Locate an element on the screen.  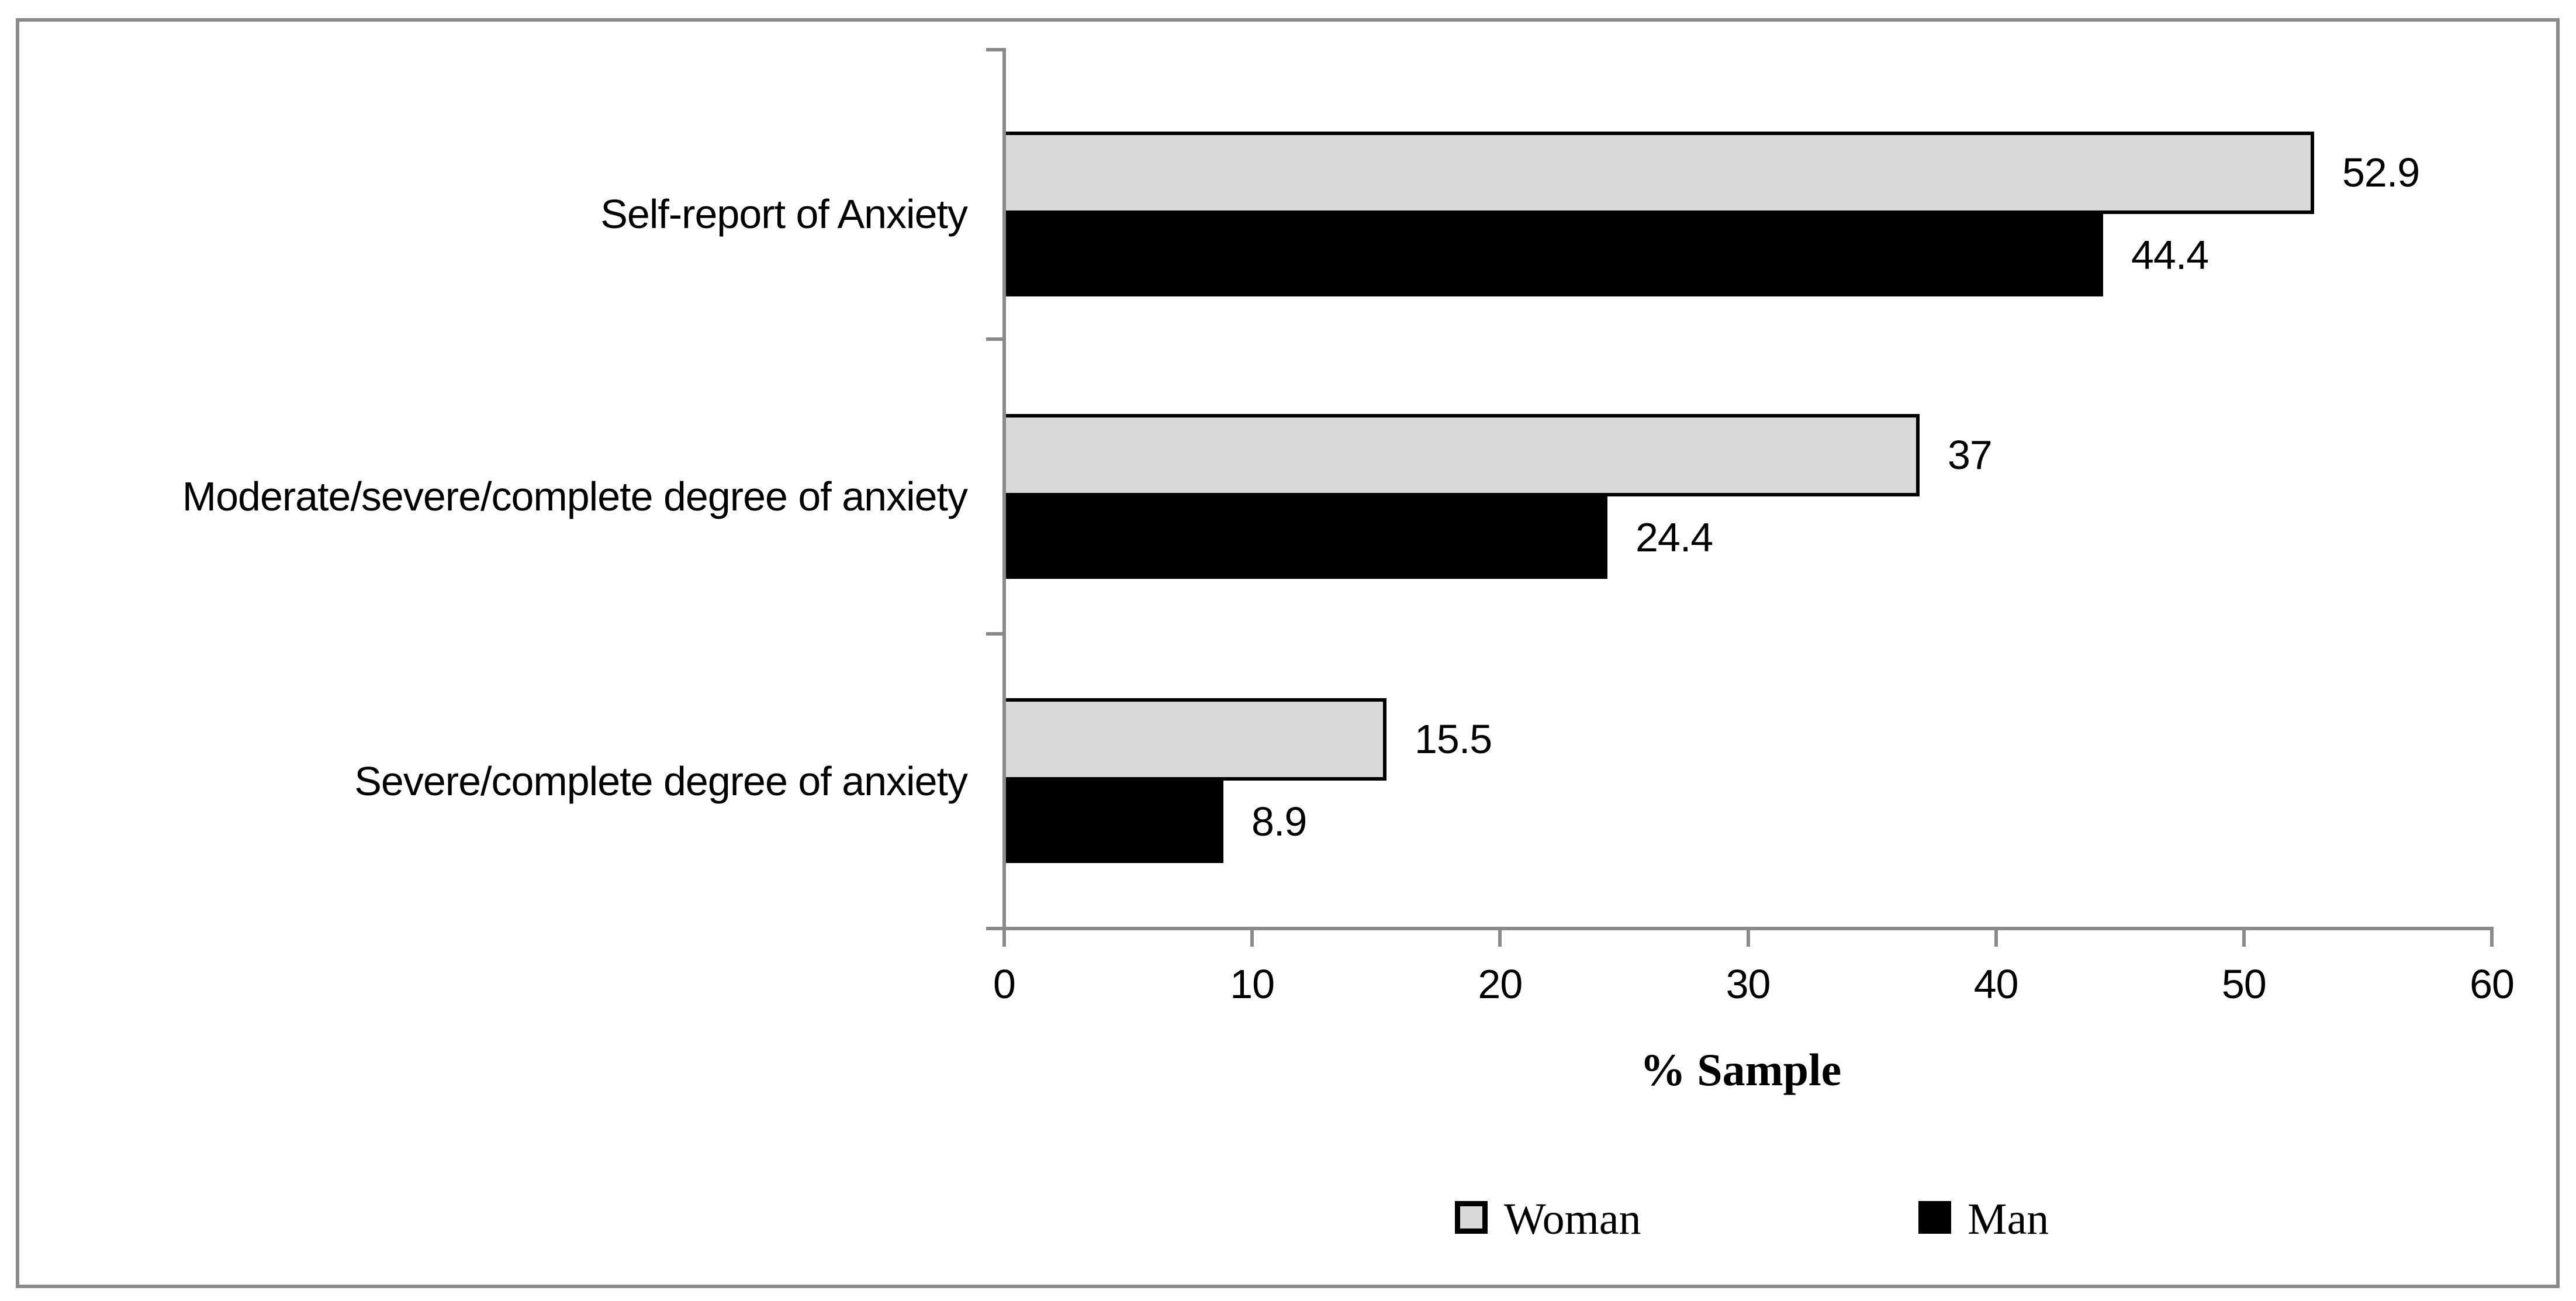
x-axis-line is located at coordinates (1740, 928).